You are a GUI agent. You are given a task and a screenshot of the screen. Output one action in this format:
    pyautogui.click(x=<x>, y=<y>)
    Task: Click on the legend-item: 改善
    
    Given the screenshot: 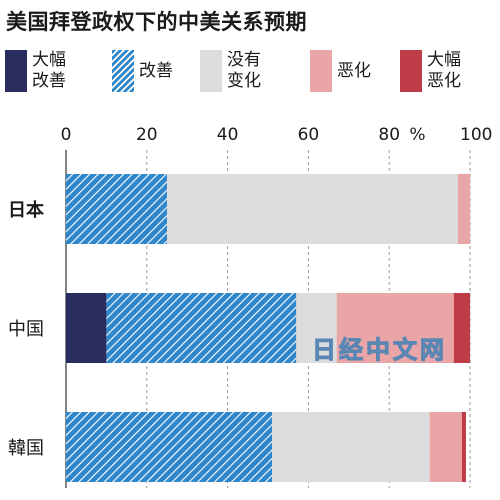 What is the action you would take?
    pyautogui.click(x=148, y=71)
    